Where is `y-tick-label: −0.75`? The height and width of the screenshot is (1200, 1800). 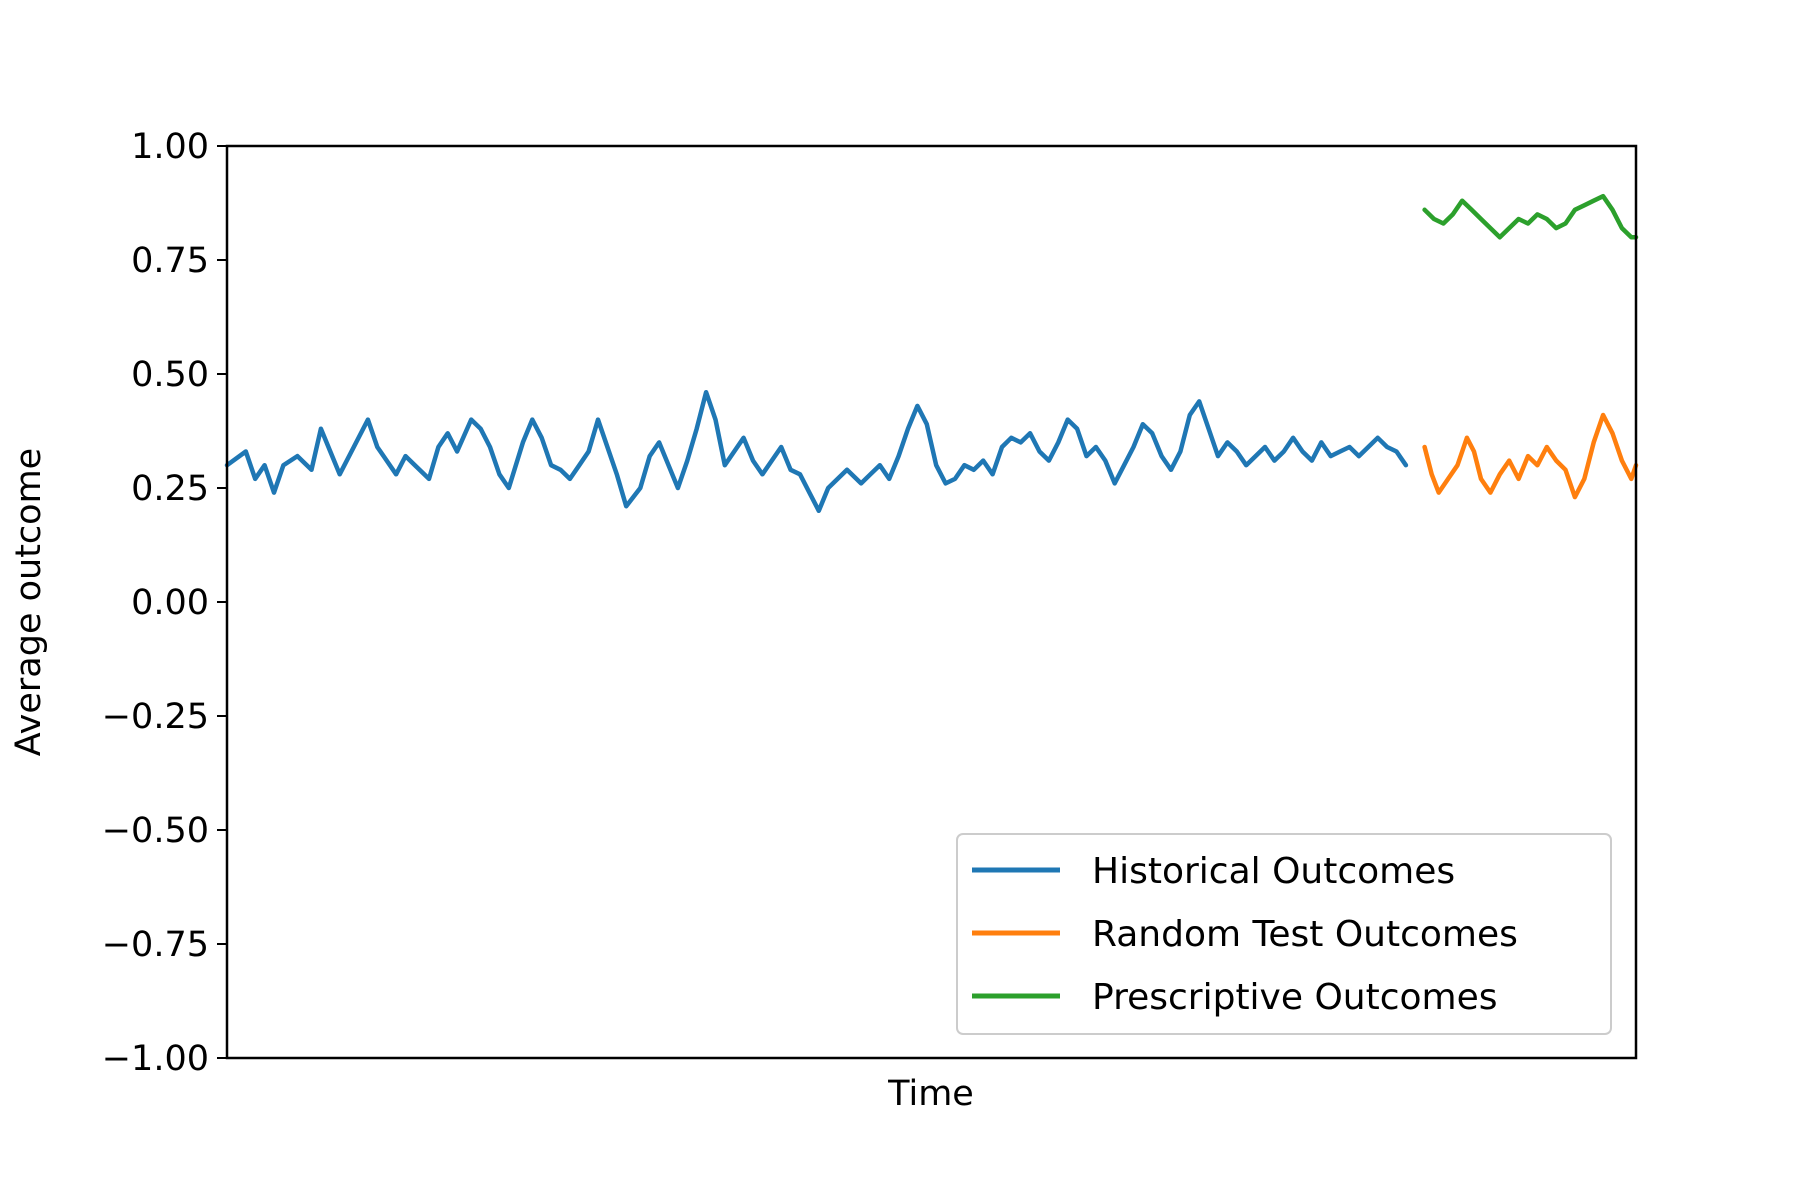
y-tick-label: −0.75 is located at coordinates (155, 945).